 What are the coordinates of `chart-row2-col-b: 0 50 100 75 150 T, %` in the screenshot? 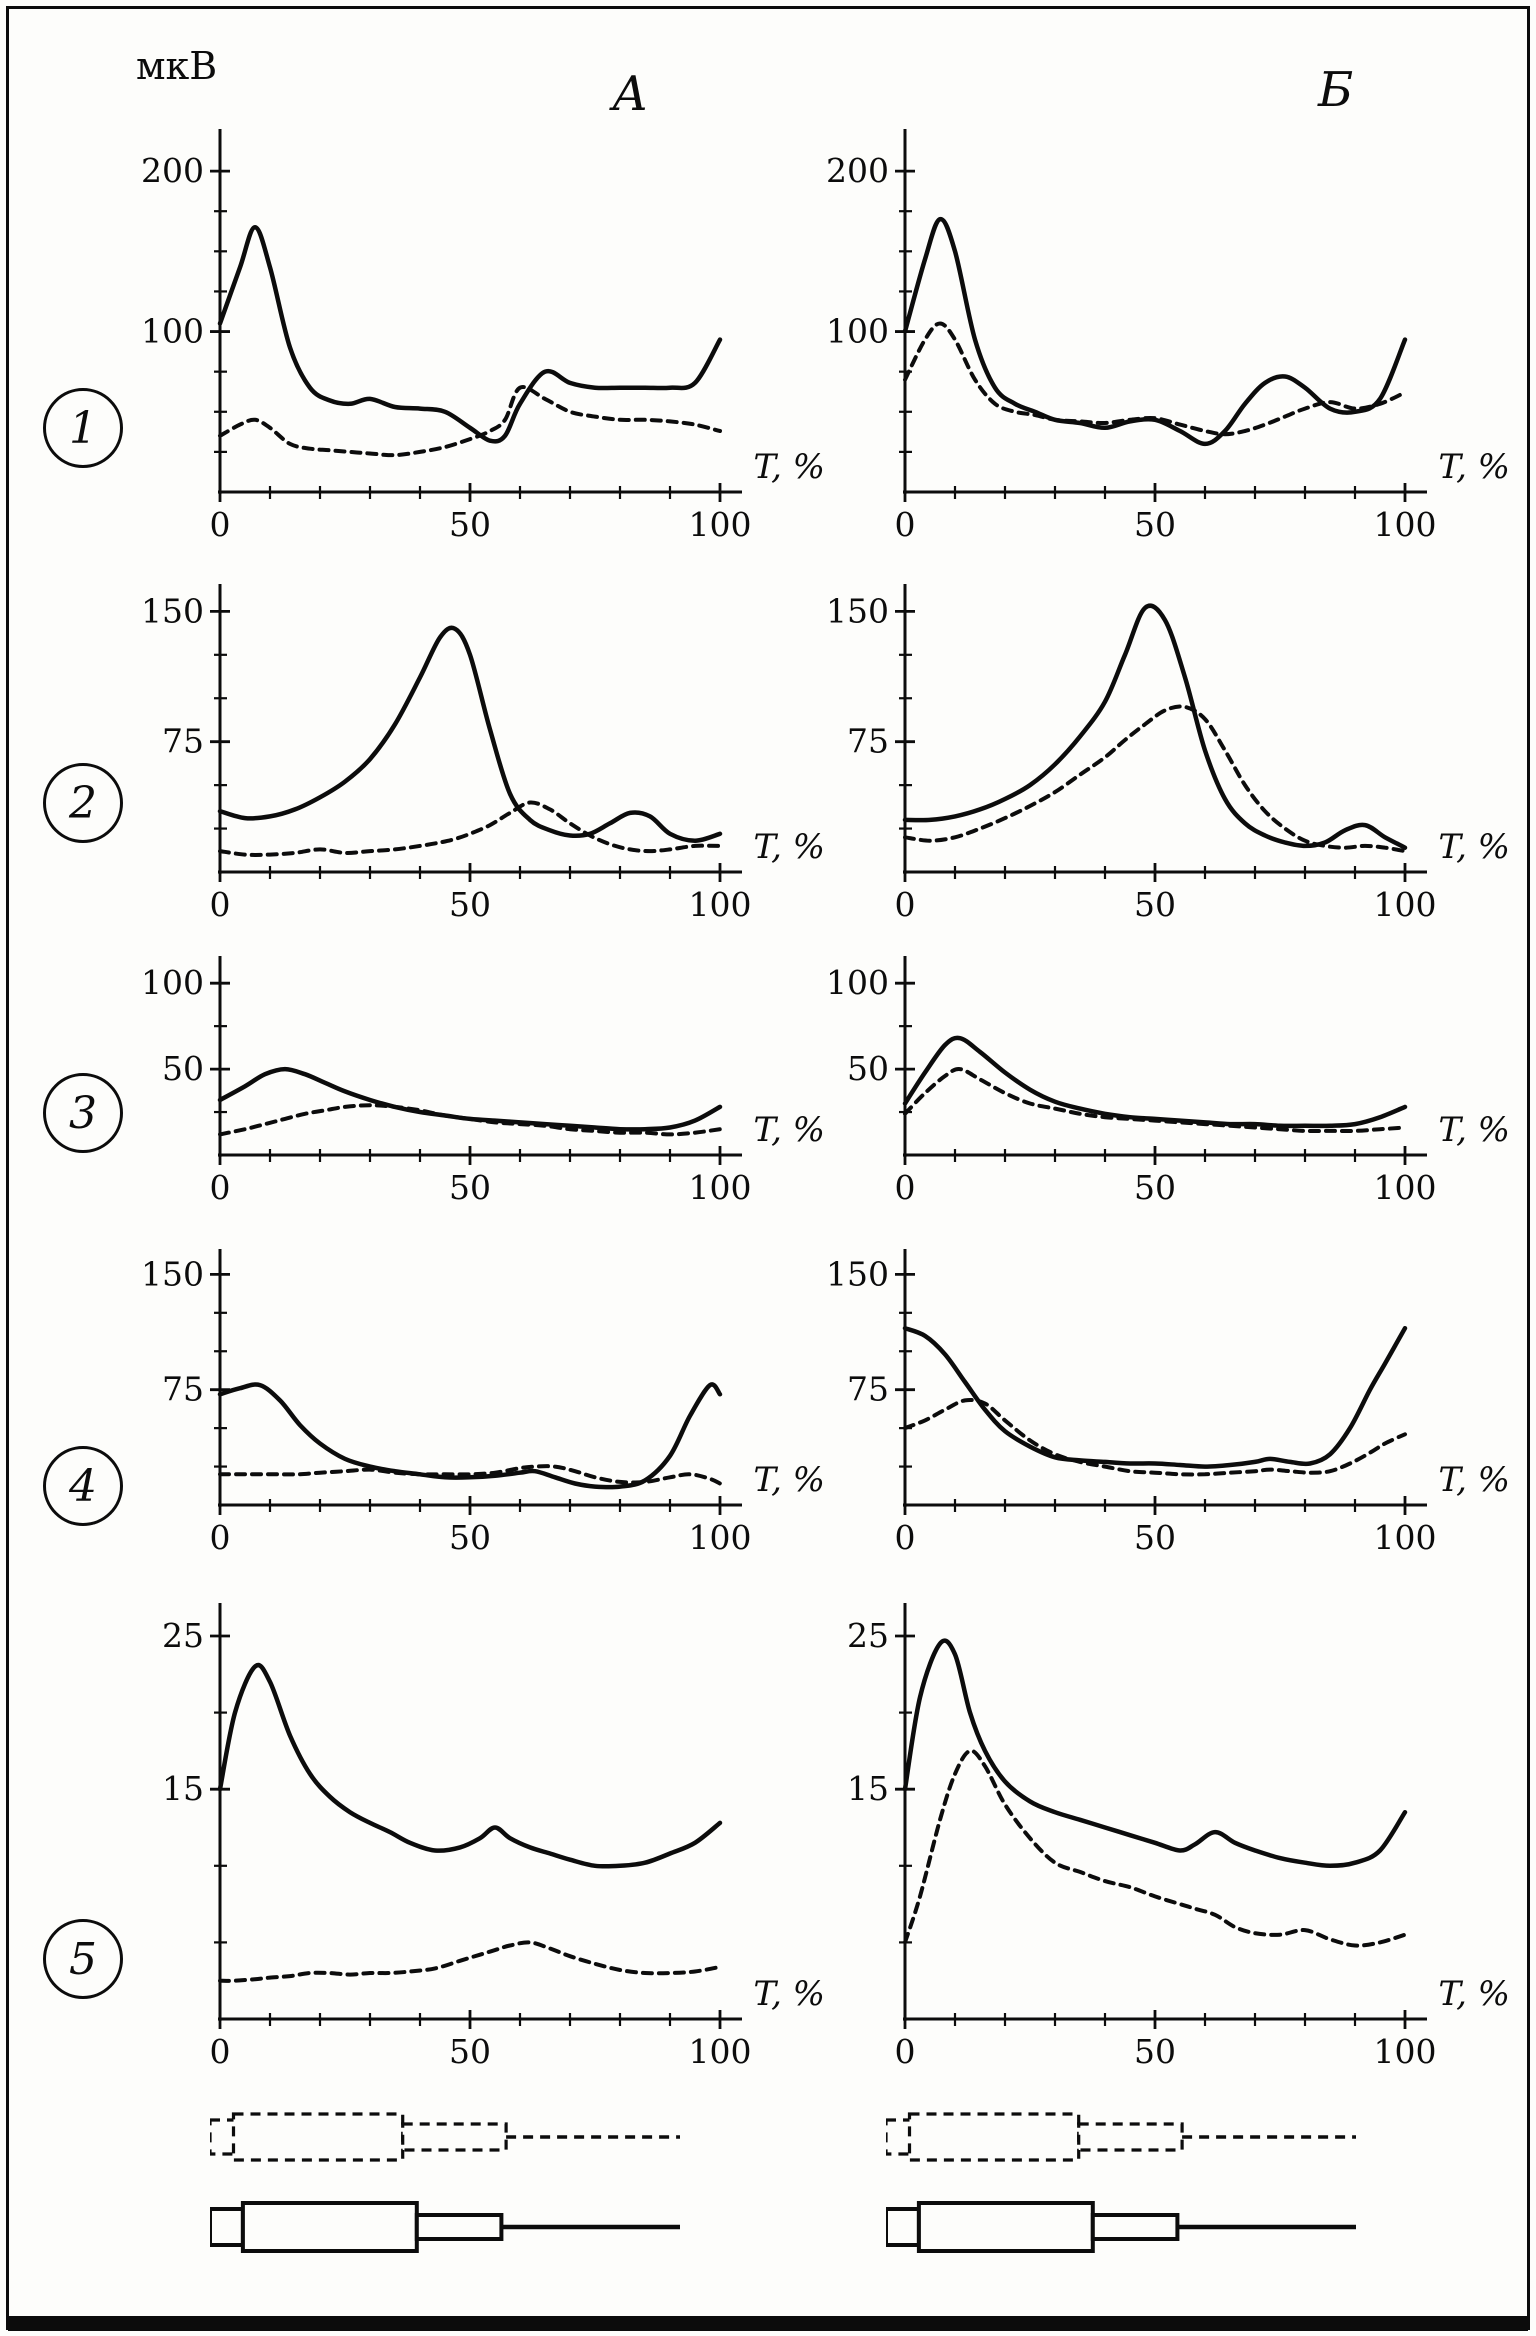 It's located at (1170, 753).